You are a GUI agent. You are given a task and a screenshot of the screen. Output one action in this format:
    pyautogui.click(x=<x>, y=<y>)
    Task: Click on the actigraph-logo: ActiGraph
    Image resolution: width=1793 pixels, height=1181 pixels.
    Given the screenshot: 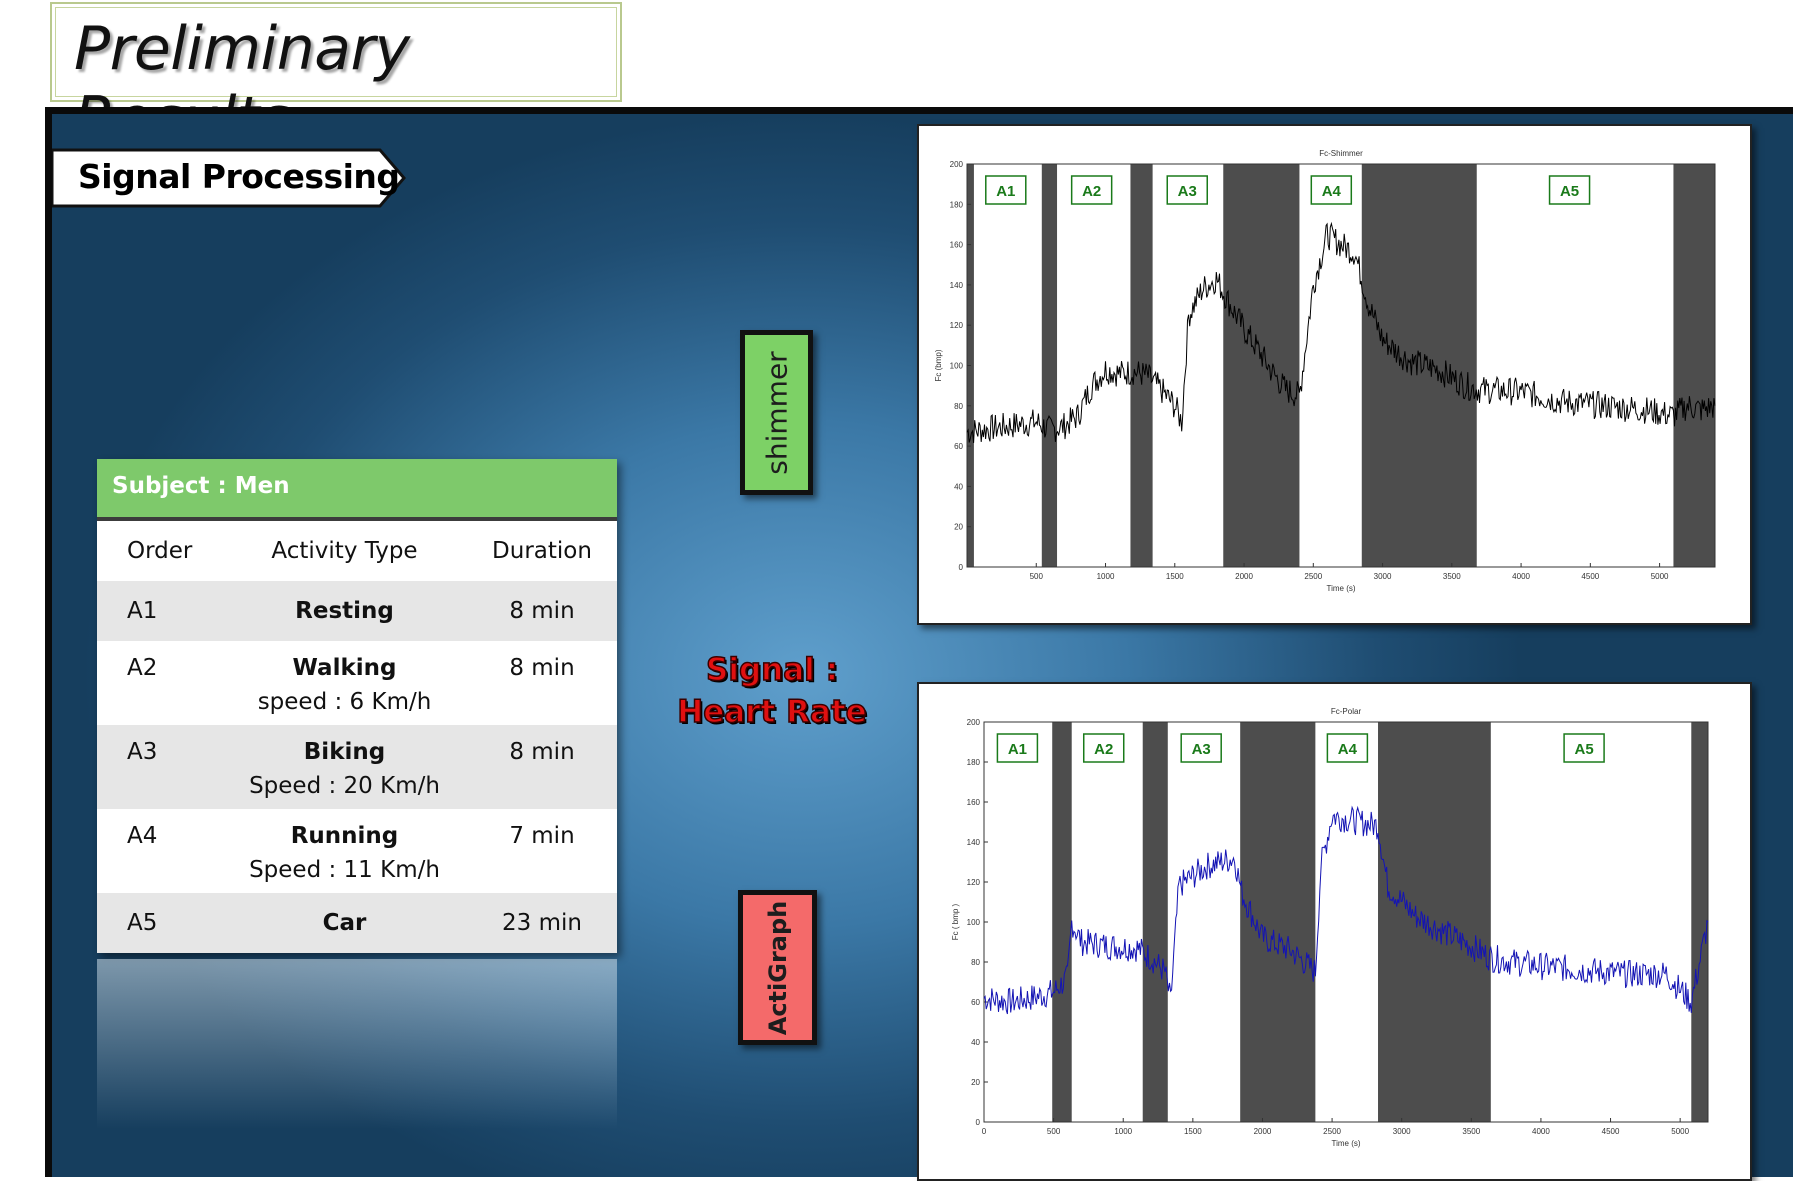 What is the action you would take?
    pyautogui.click(x=777, y=967)
    